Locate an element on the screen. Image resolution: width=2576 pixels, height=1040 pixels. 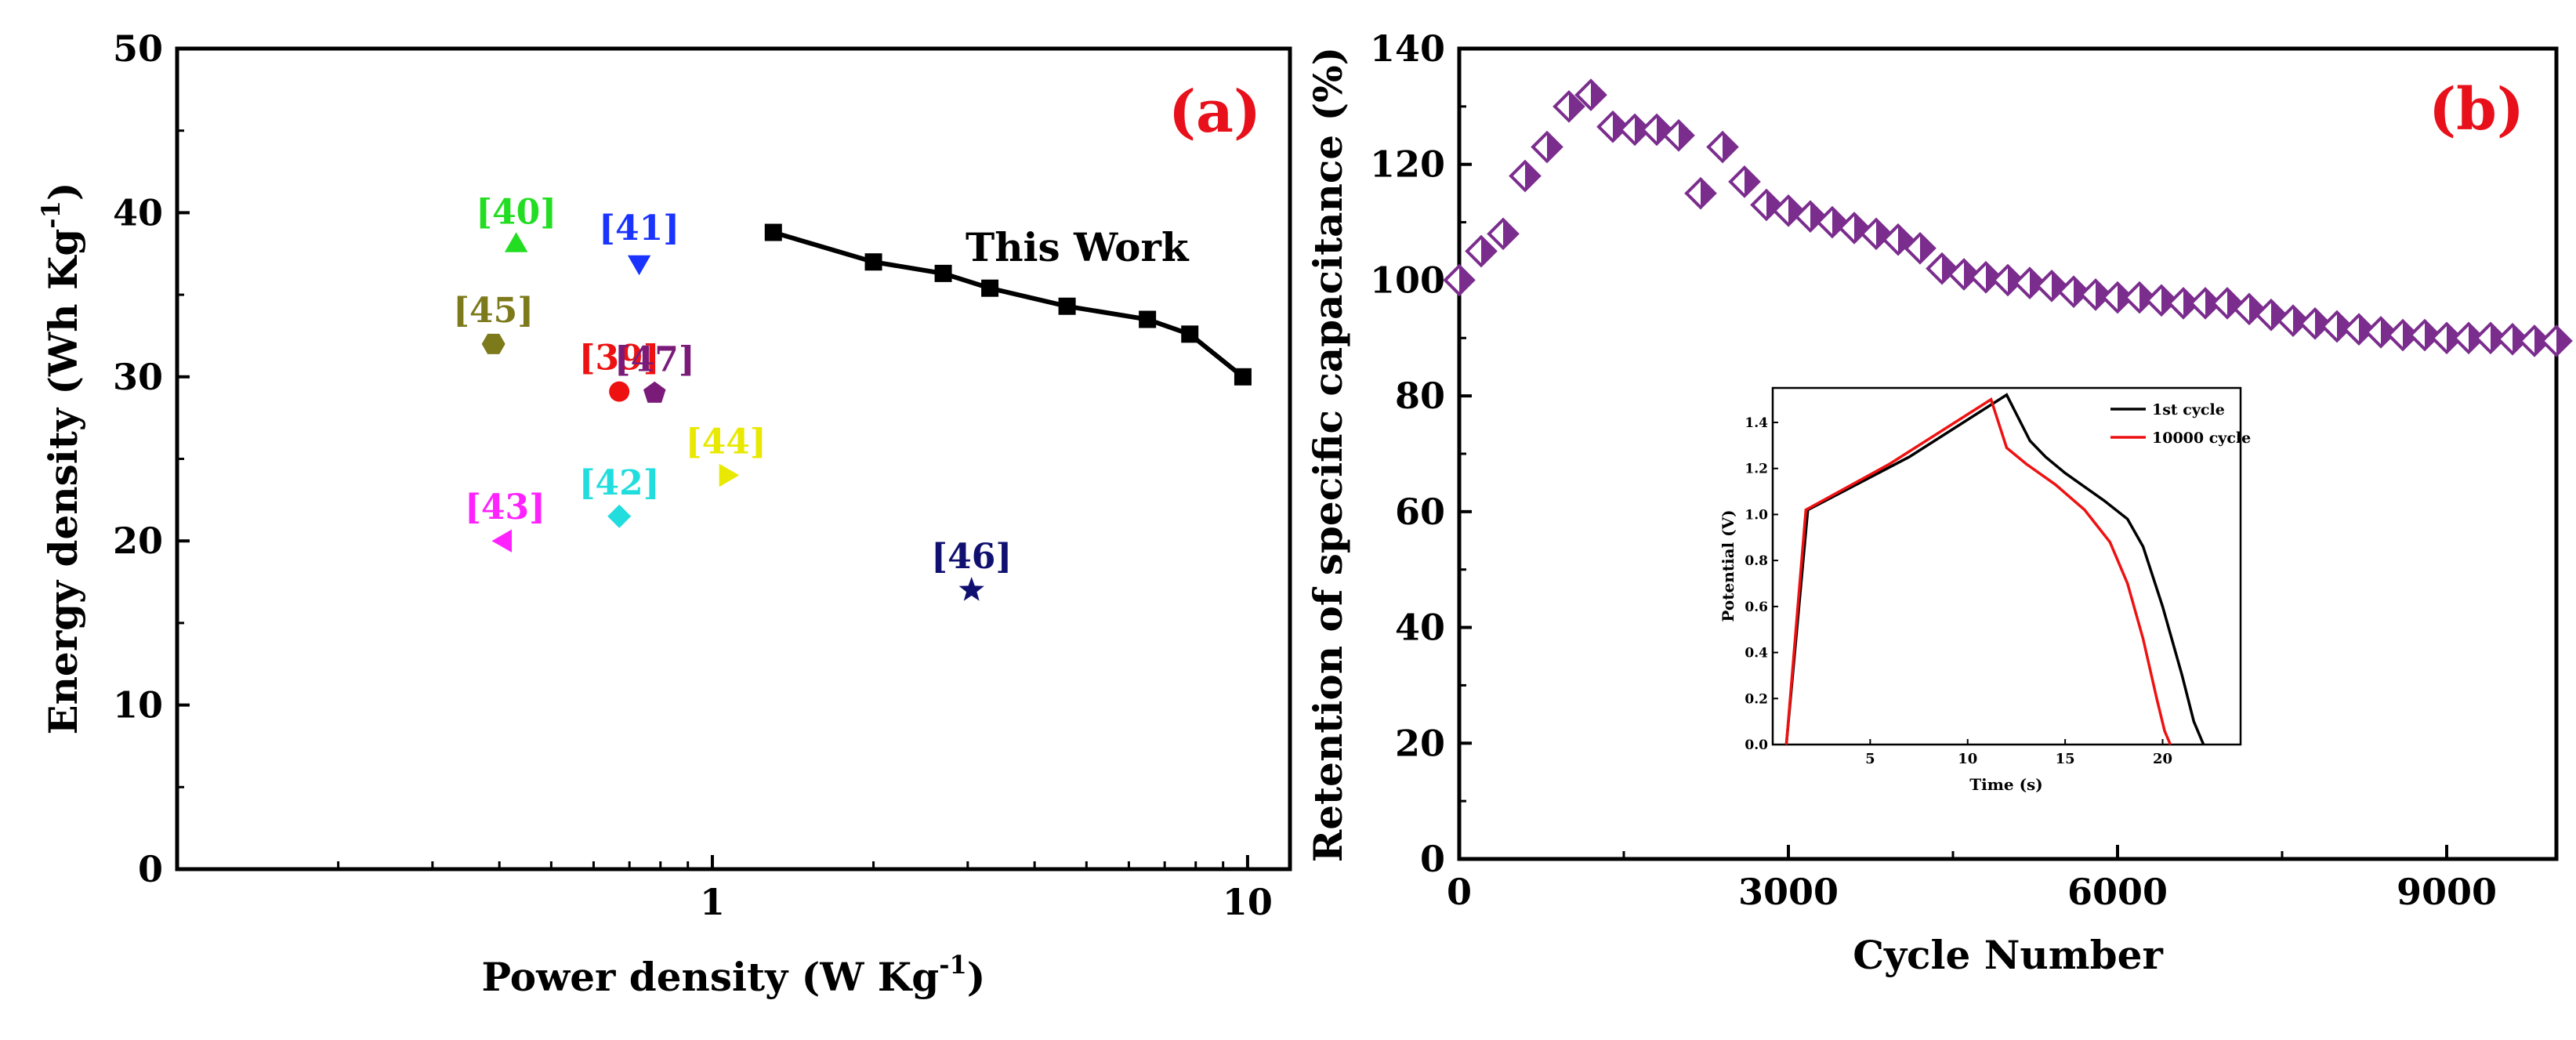
y-tick-label: 140 is located at coordinates (1407, 48).